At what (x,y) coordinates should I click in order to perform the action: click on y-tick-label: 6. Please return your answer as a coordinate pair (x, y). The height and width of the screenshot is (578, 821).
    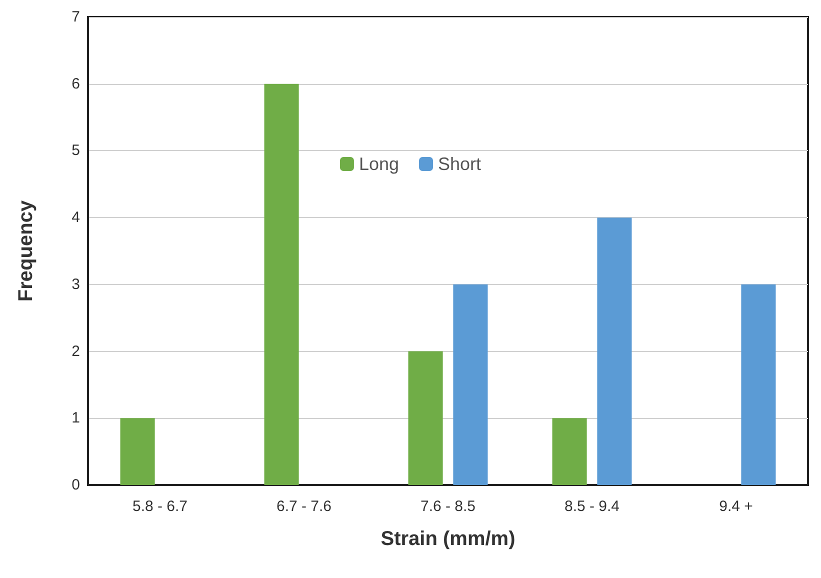
    Looking at the image, I should click on (76, 83).